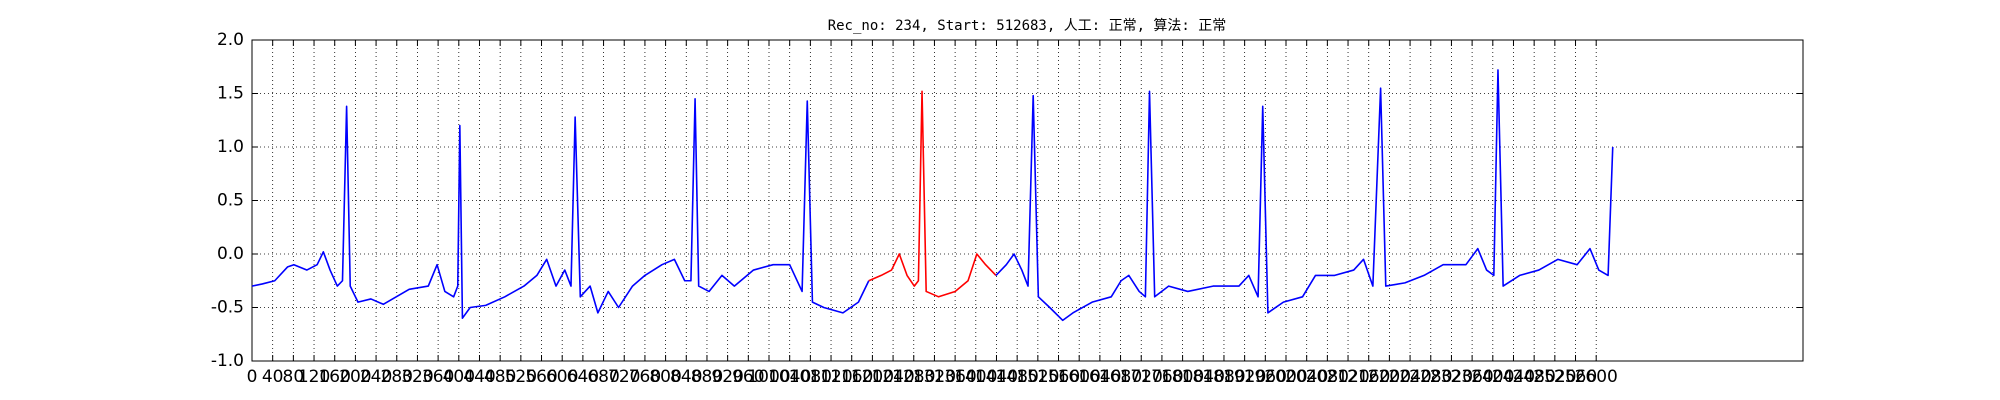 The height and width of the screenshot is (400, 2000). Describe the element at coordinates (1265, 377) in the screenshot. I see `x-tick-label: 1960` at that location.